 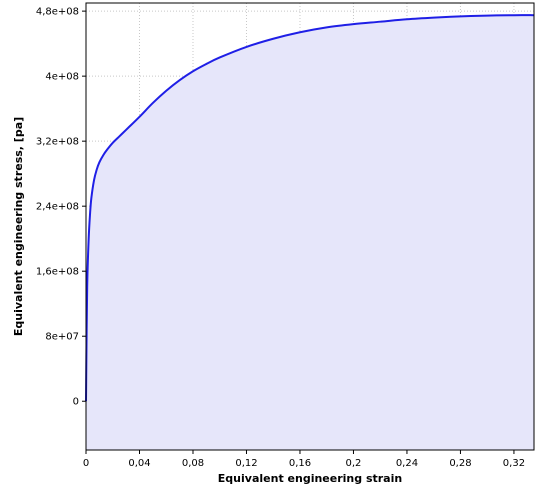 I want to click on x-axis-title: Equivalent engineering strain, so click(x=310, y=478).